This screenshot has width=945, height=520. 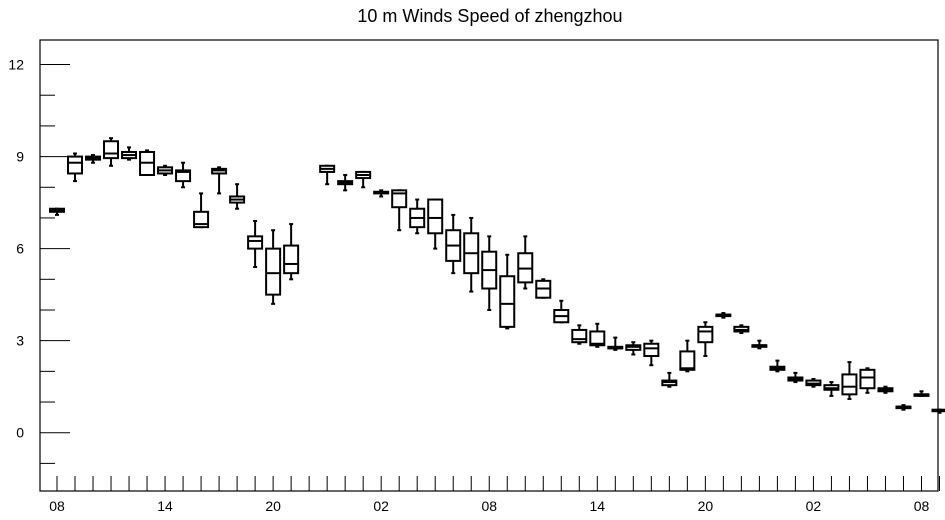 What do you see at coordinates (494, 495) in the screenshot?
I see `x-axis: 08 14 20 02 08 14 20 02 08` at bounding box center [494, 495].